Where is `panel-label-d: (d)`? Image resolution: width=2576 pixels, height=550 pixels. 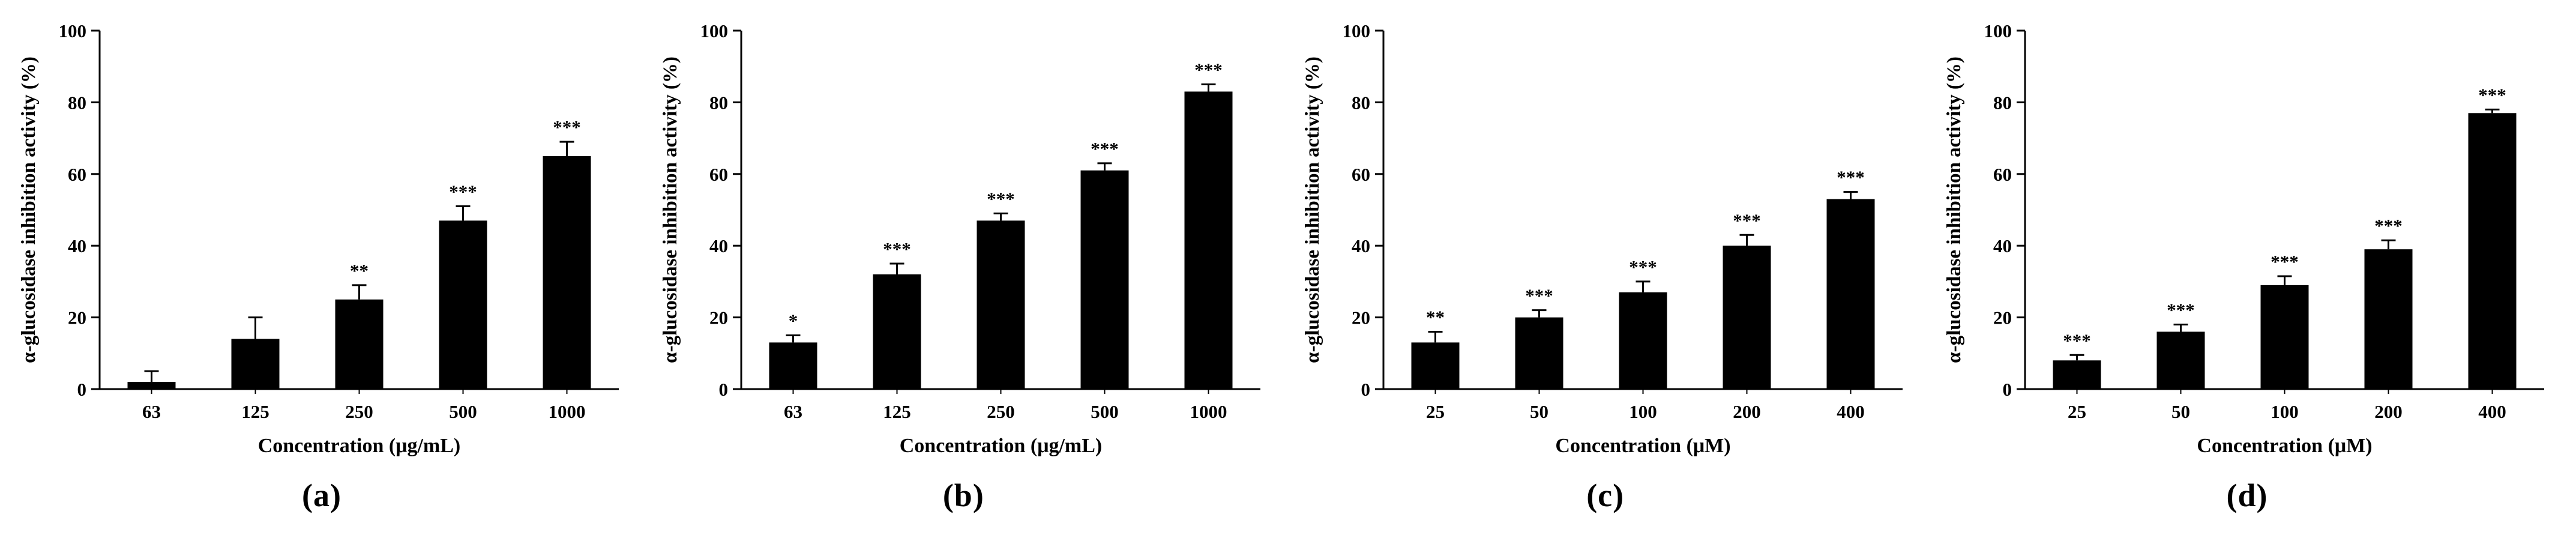
panel-label-d: (d) is located at coordinates (2247, 495).